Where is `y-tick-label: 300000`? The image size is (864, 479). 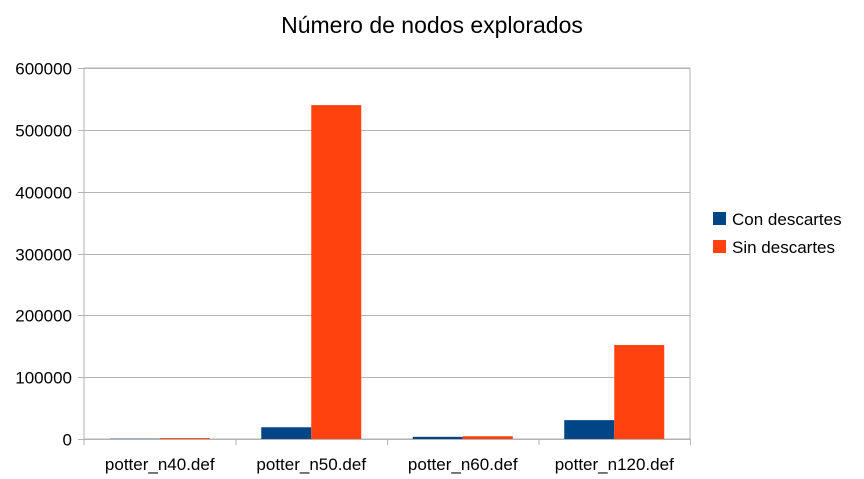
y-tick-label: 300000 is located at coordinates (43, 255).